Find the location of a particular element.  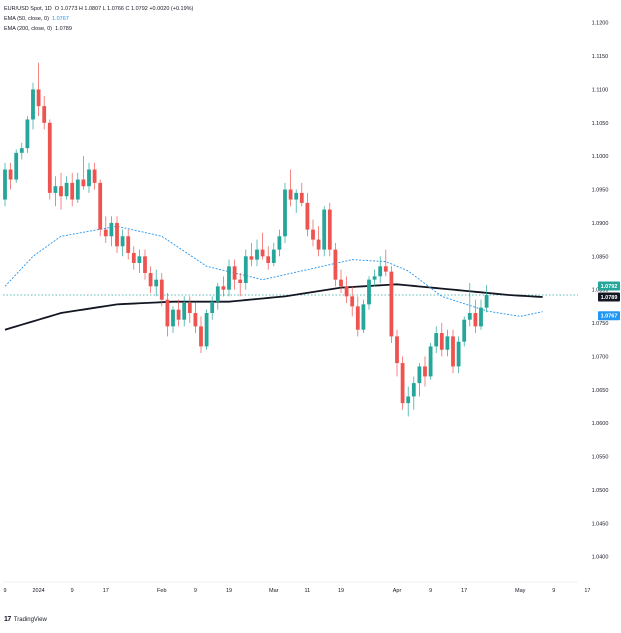

x-tick-label-13: May is located at coordinates (520, 591).